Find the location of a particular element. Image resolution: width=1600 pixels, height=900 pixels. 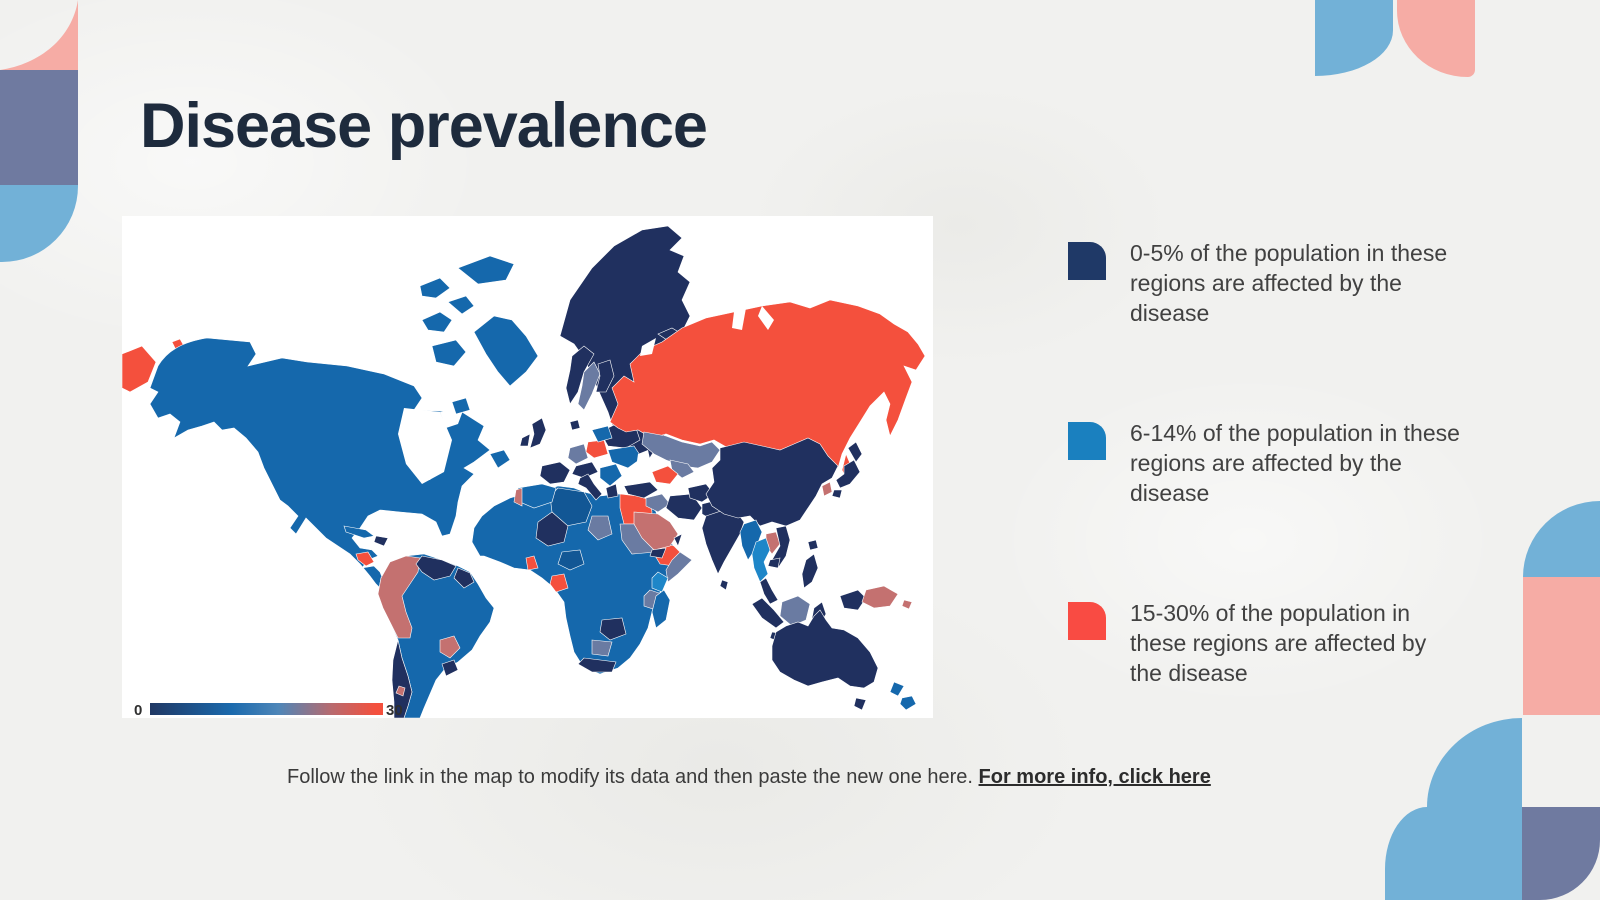

region-china is located at coordinates (772, 482).